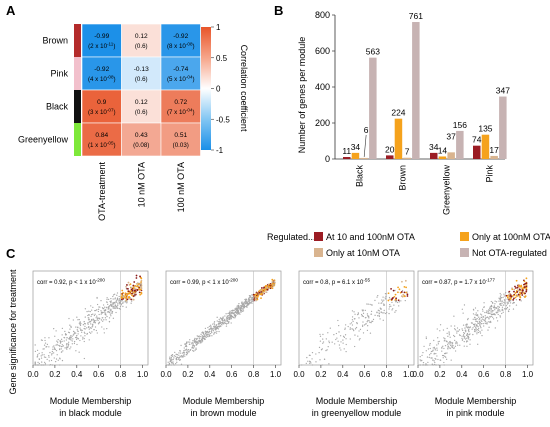  Describe the element at coordinates (13, 332) in the screenshot. I see `scatter-y-axis-label: Gene significance for treatment` at that location.